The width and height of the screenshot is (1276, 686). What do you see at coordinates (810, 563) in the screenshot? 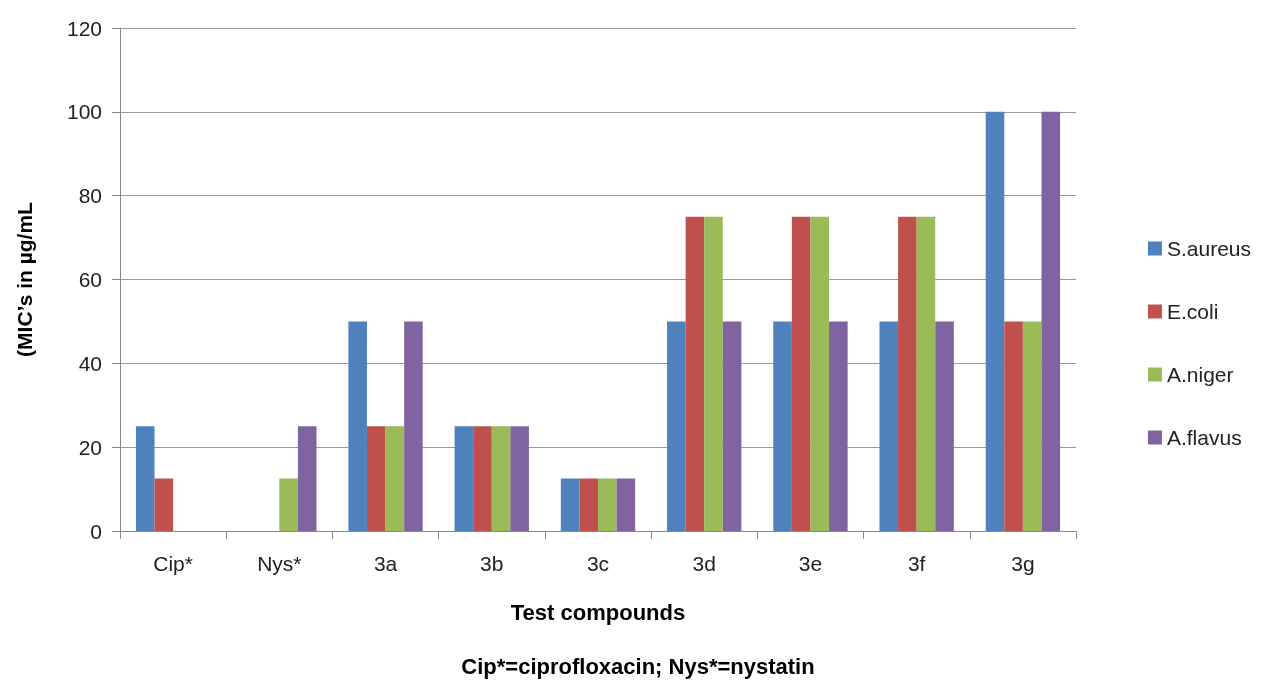
I see `x-tick-label: 3e` at bounding box center [810, 563].